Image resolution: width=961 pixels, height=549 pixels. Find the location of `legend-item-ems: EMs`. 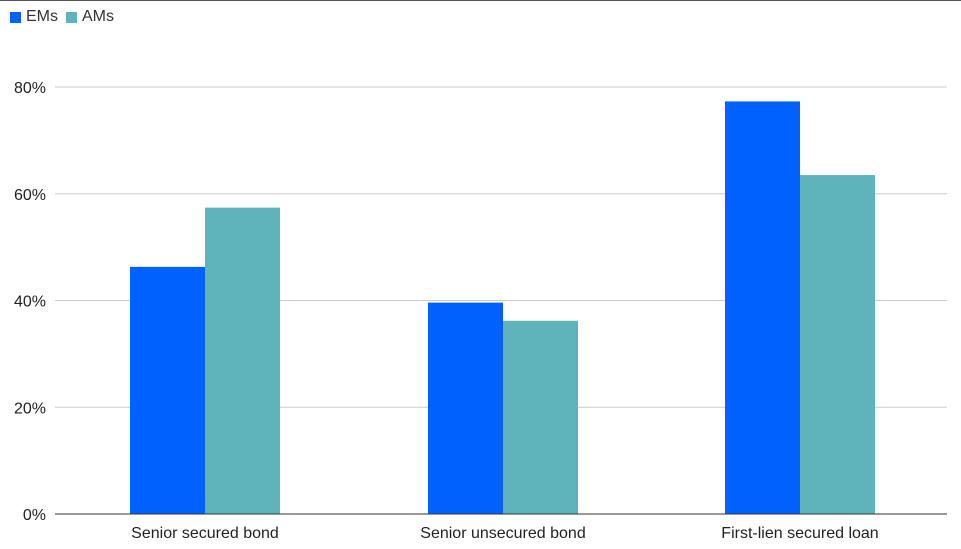

legend-item-ems: EMs is located at coordinates (34, 17).